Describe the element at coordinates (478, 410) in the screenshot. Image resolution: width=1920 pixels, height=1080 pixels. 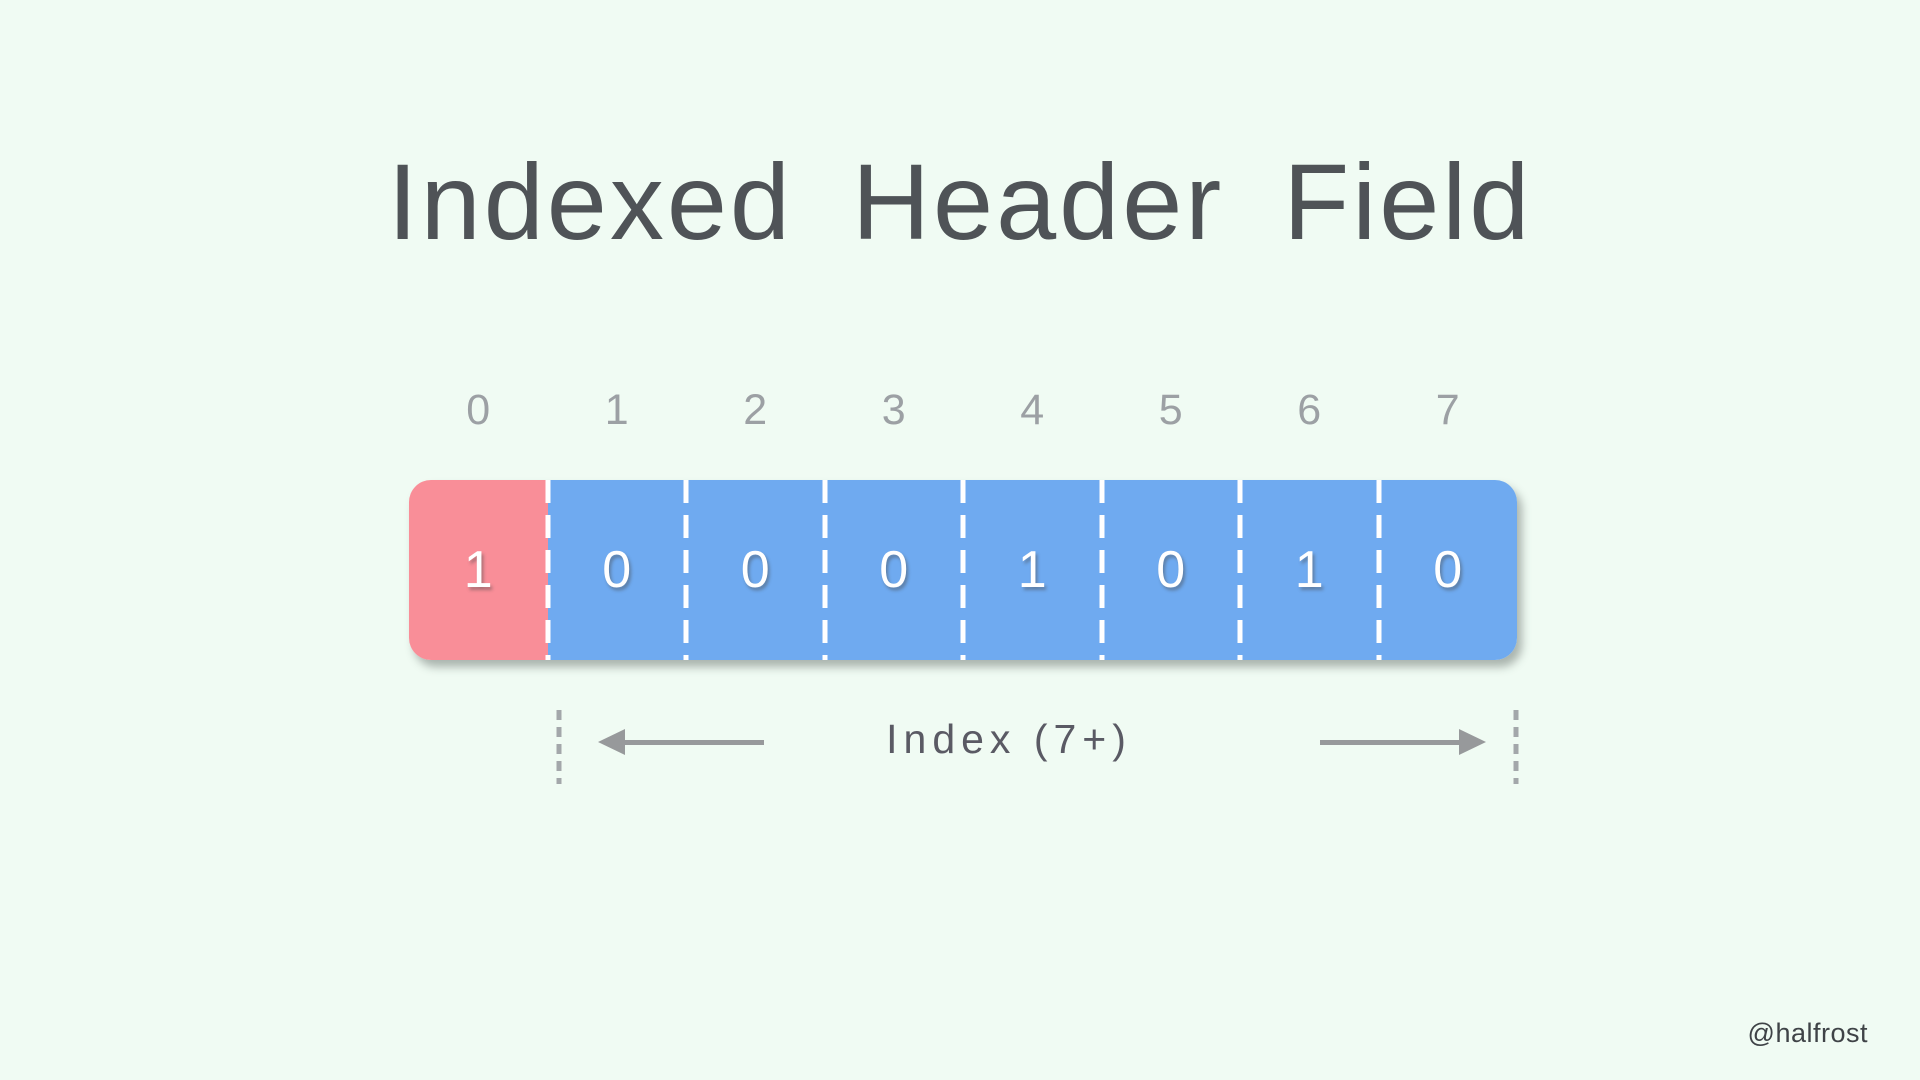
I see `bit-index-label-0: 0` at that location.